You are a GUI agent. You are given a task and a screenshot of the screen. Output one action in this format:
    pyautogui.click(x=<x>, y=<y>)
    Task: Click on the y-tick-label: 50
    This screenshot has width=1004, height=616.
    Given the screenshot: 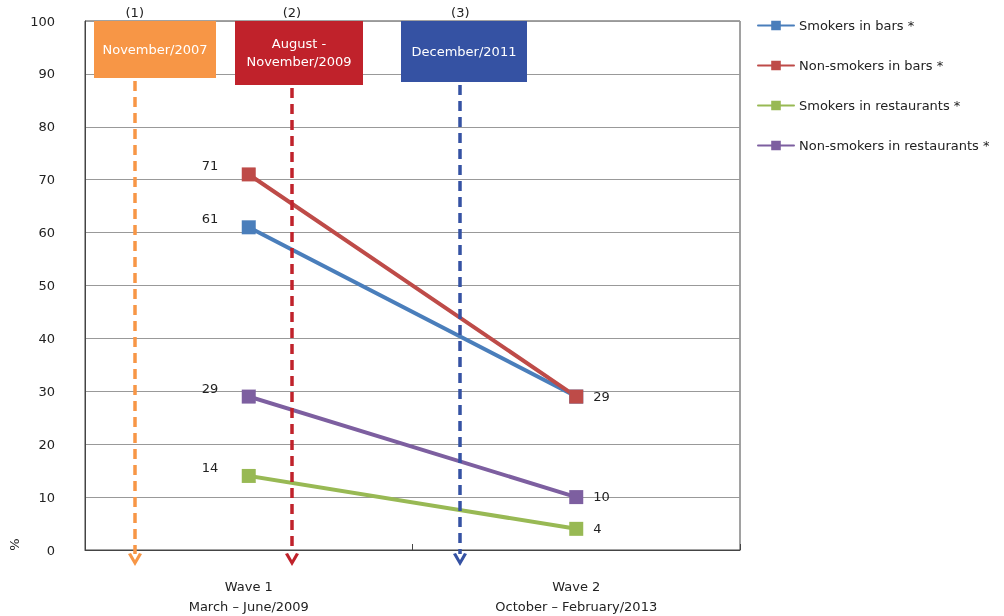 What is the action you would take?
    pyautogui.click(x=46, y=285)
    